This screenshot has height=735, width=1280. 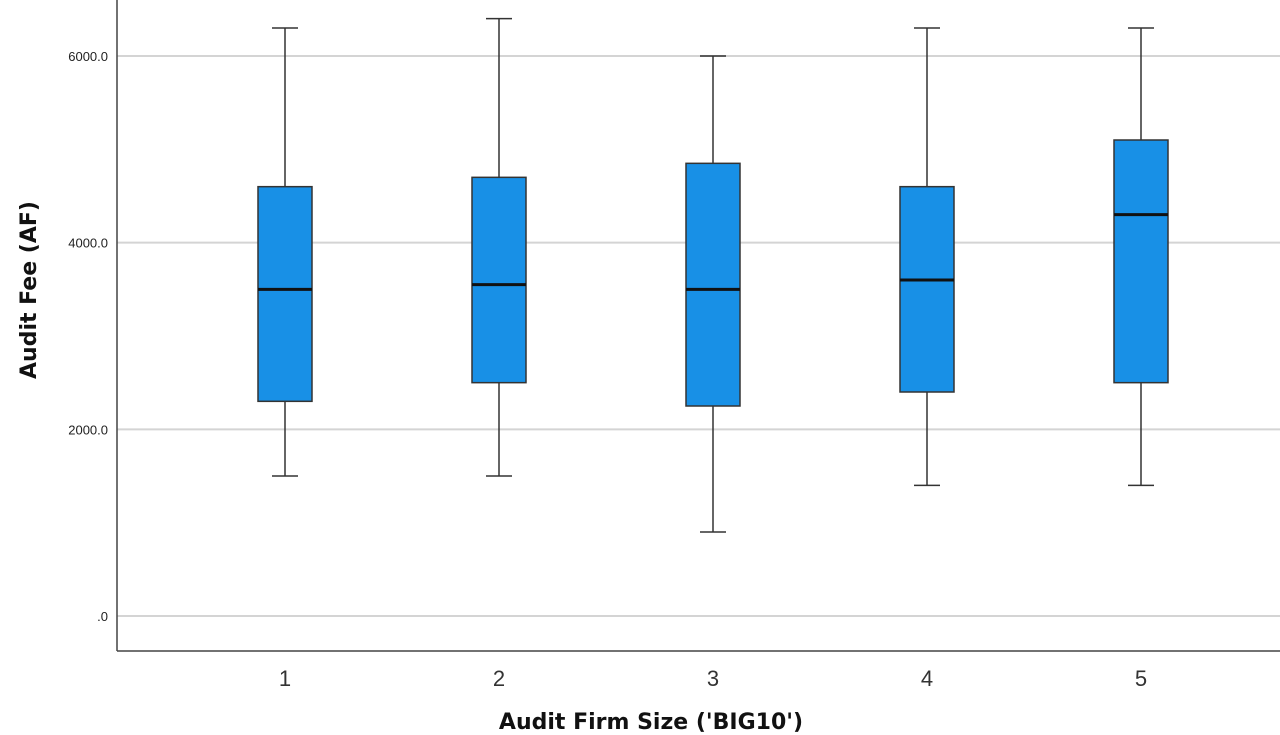 What do you see at coordinates (88, 336) in the screenshot?
I see `y-tick-labels: .0 2000.0 4000.0 6000.0` at bounding box center [88, 336].